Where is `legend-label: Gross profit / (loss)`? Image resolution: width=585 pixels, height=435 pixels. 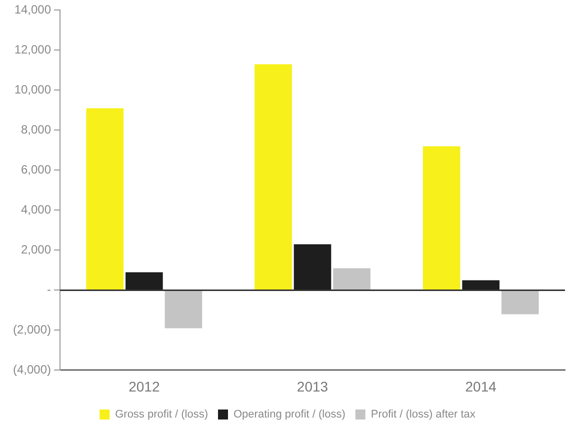
legend-label: Gross profit / (loss) is located at coordinates (161, 414).